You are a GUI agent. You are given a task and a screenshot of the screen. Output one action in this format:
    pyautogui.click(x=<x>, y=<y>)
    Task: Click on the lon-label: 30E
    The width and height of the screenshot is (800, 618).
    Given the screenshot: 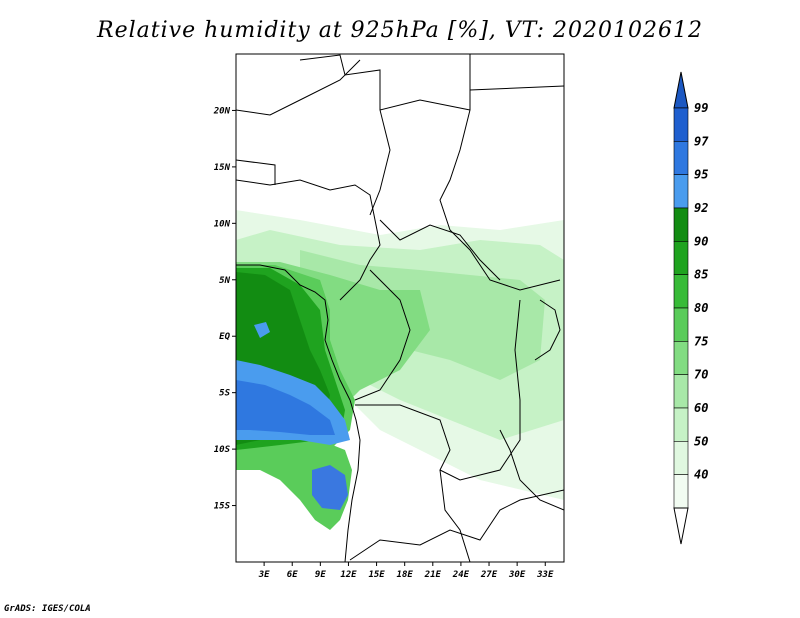 What is the action you would take?
    pyautogui.click(x=517, y=575)
    